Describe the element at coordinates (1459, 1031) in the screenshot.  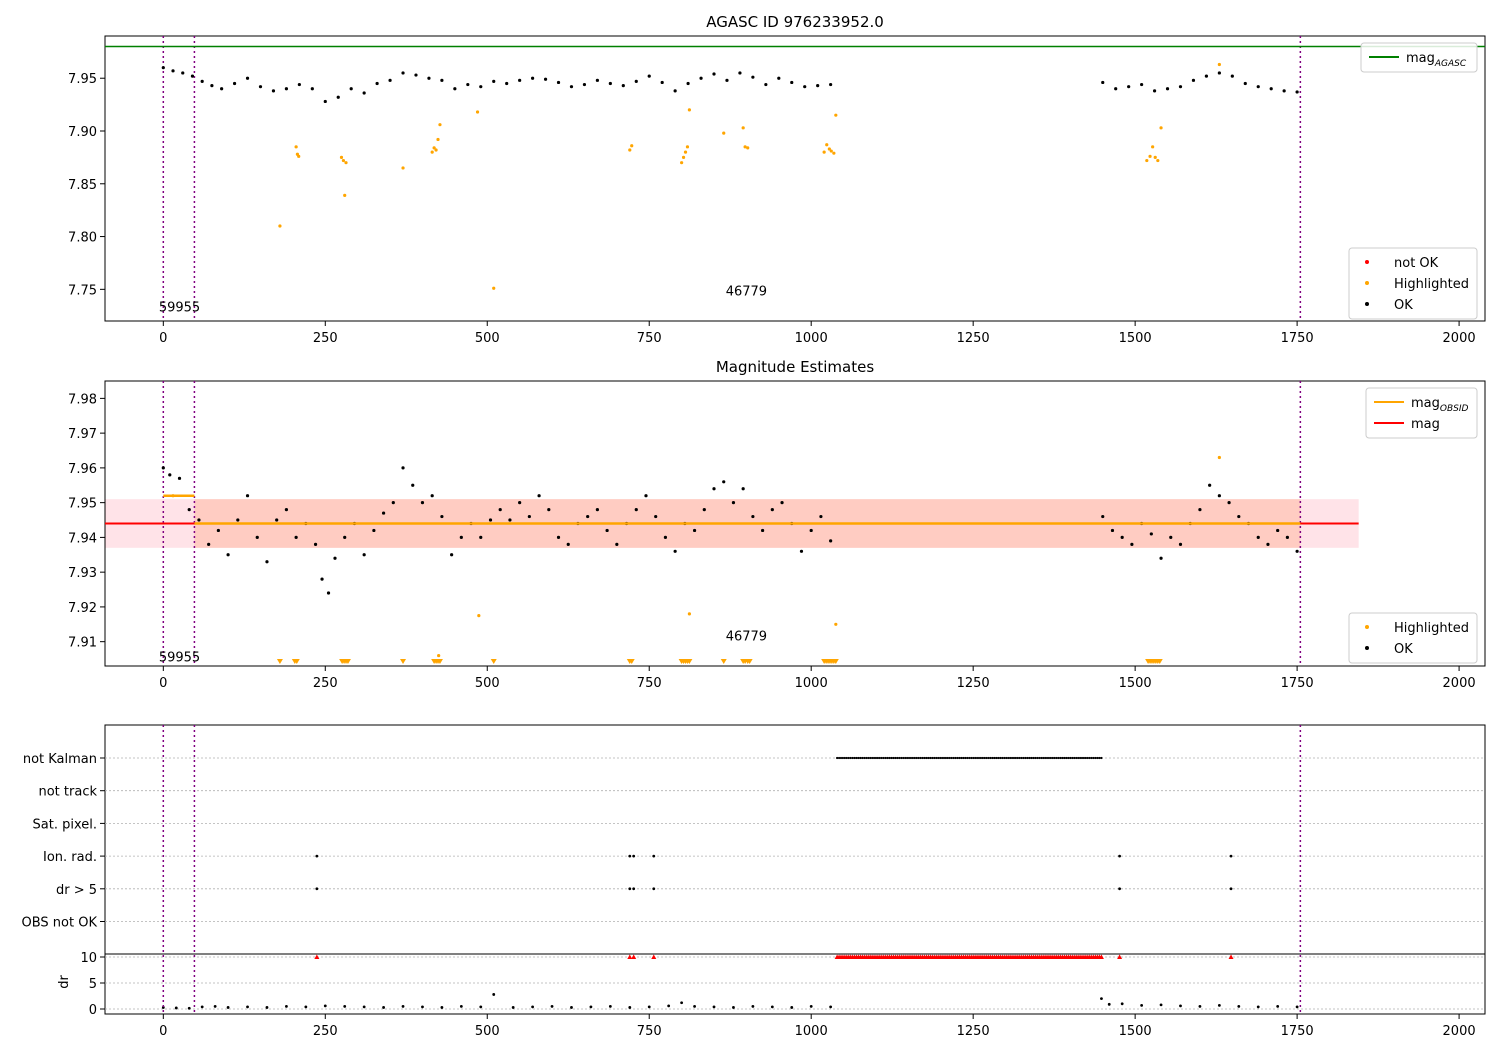
I see `x-tick-label-p3-8: 2000` at that location.